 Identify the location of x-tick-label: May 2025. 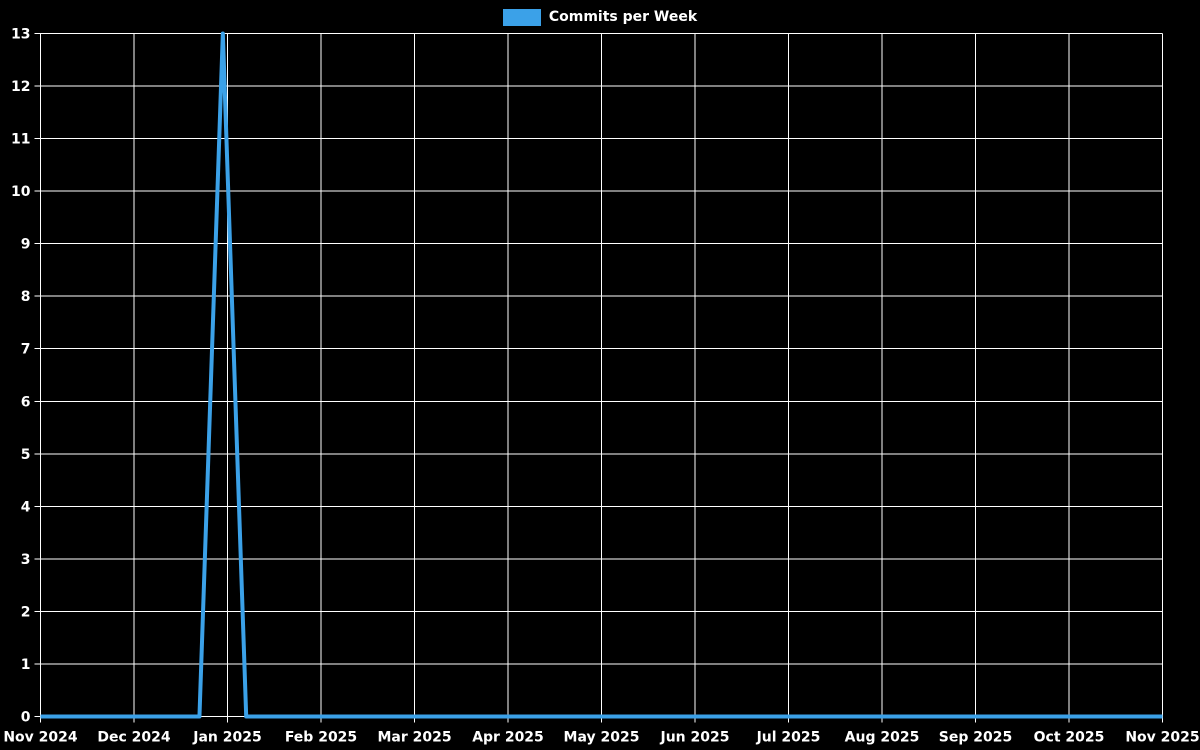
(602, 738).